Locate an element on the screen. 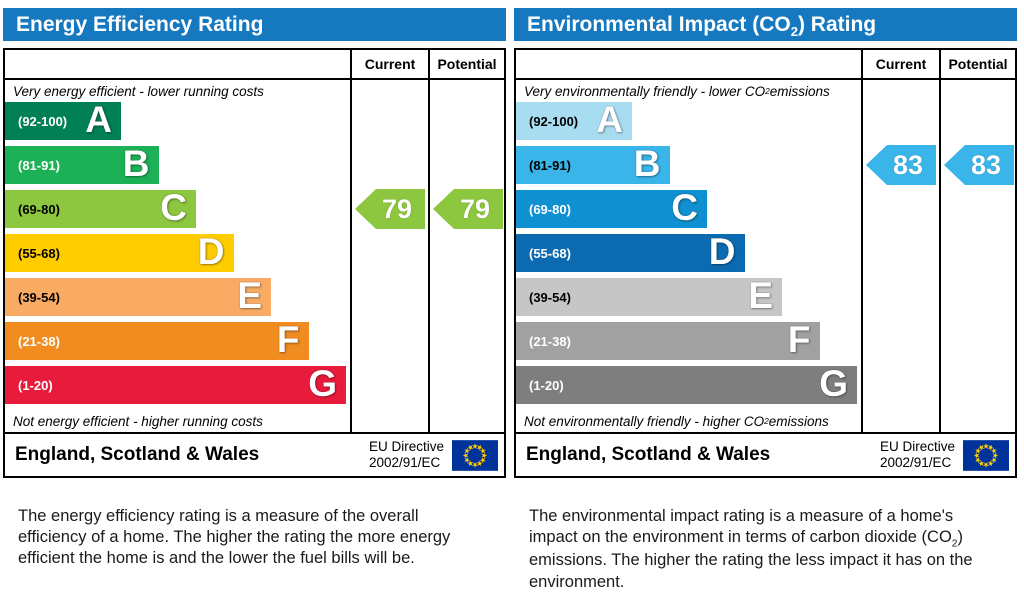 This screenshot has width=1024, height=609. chart-title: Energy Efficiency Rating is located at coordinates (254, 24).